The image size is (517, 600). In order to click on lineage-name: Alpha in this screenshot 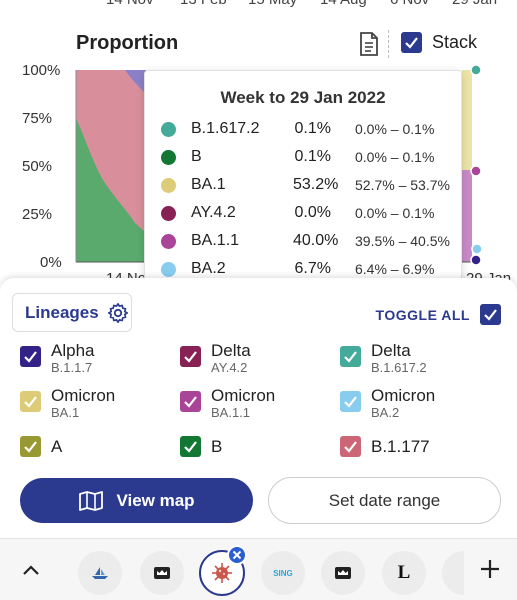, I will do `click(73, 350)`.